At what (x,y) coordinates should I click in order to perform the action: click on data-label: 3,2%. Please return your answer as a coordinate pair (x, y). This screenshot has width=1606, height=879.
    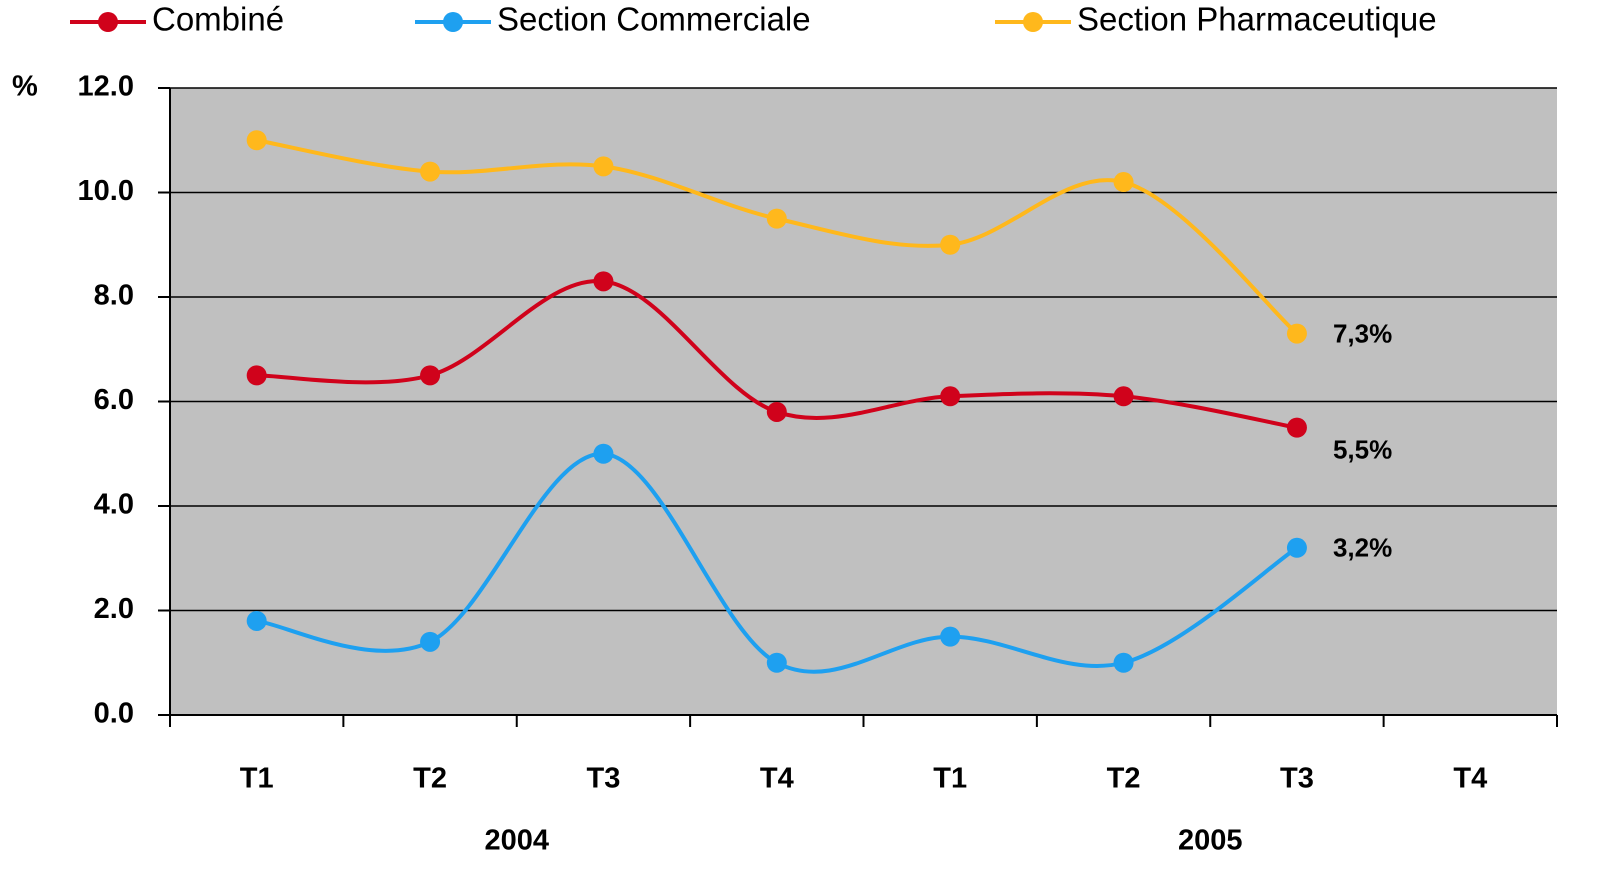
    Looking at the image, I should click on (1362, 548).